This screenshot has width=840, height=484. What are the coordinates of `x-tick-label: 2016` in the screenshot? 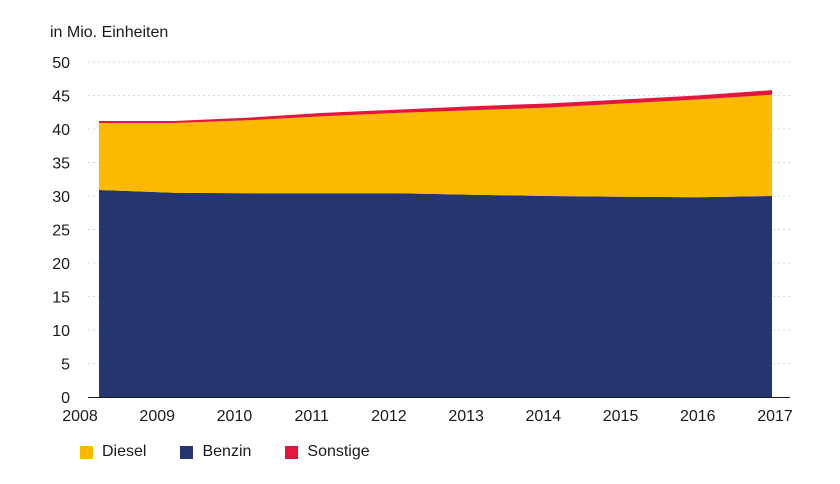 It's located at (698, 416).